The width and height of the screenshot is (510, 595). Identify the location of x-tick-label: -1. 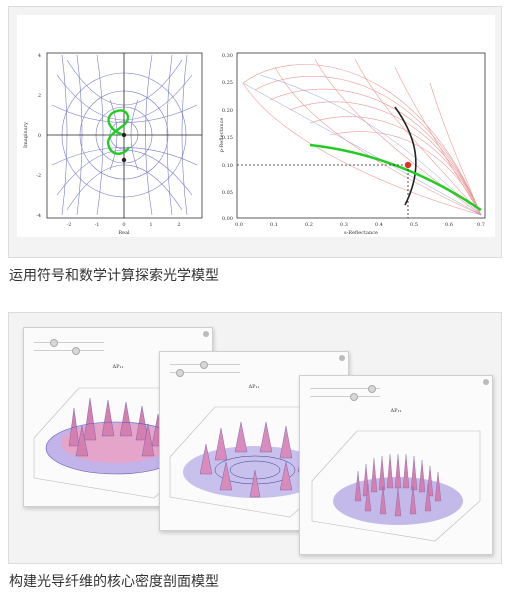
(97, 225).